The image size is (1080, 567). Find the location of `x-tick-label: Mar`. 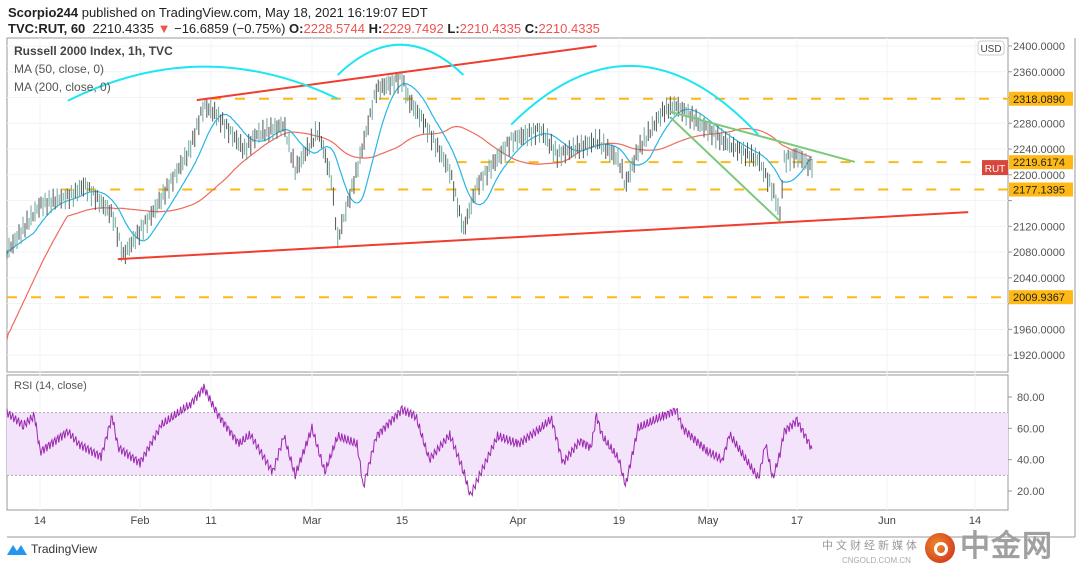

x-tick-label: Mar is located at coordinates (312, 521).